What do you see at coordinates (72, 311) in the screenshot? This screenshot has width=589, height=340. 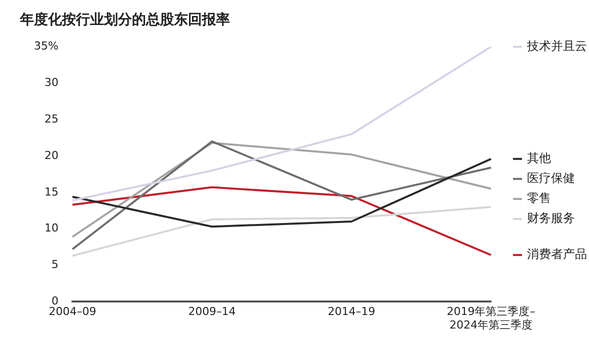 I see `x-tick-label: 2004–09` at bounding box center [72, 311].